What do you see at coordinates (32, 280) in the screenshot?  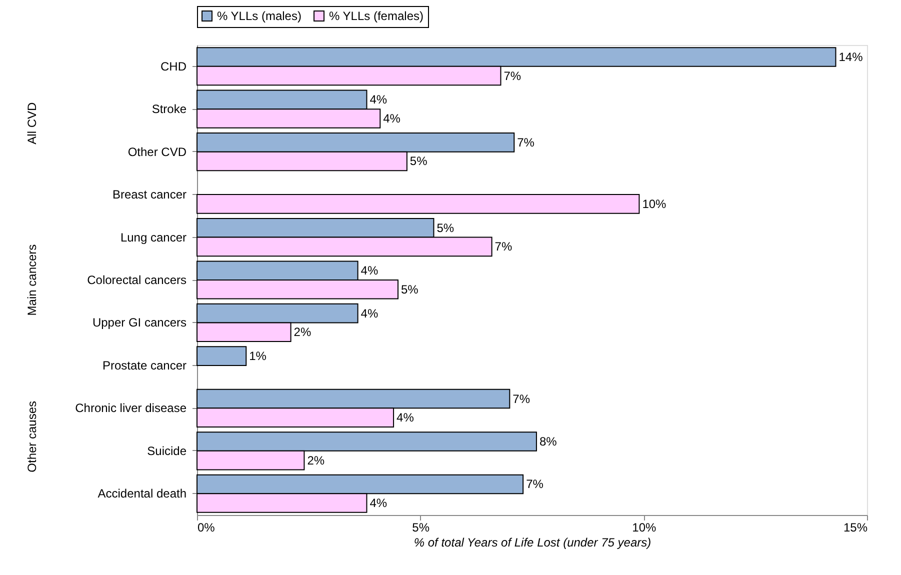 I see `text: Main cancers` at bounding box center [32, 280].